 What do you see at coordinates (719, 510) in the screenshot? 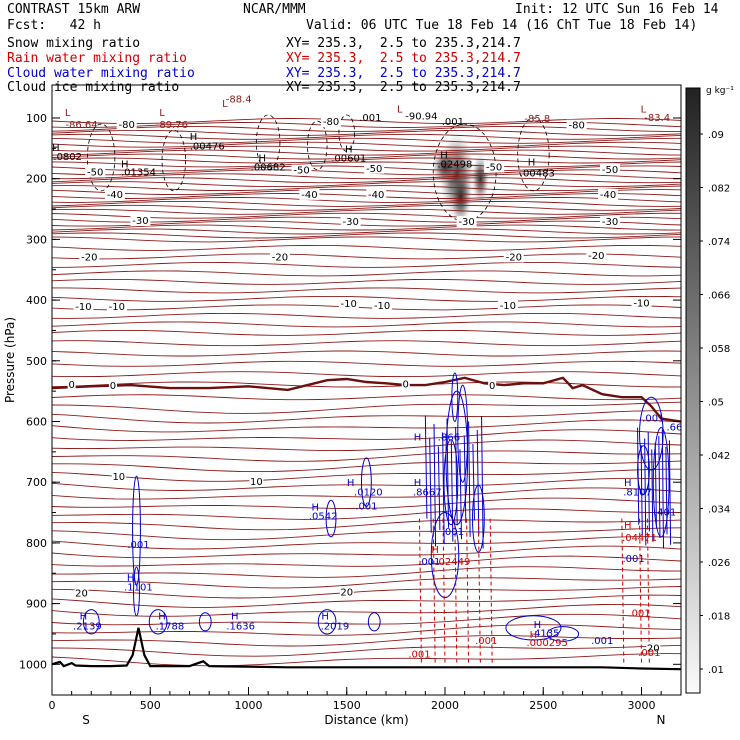
I see `colorbar-tick-label-3: .034` at bounding box center [719, 510].